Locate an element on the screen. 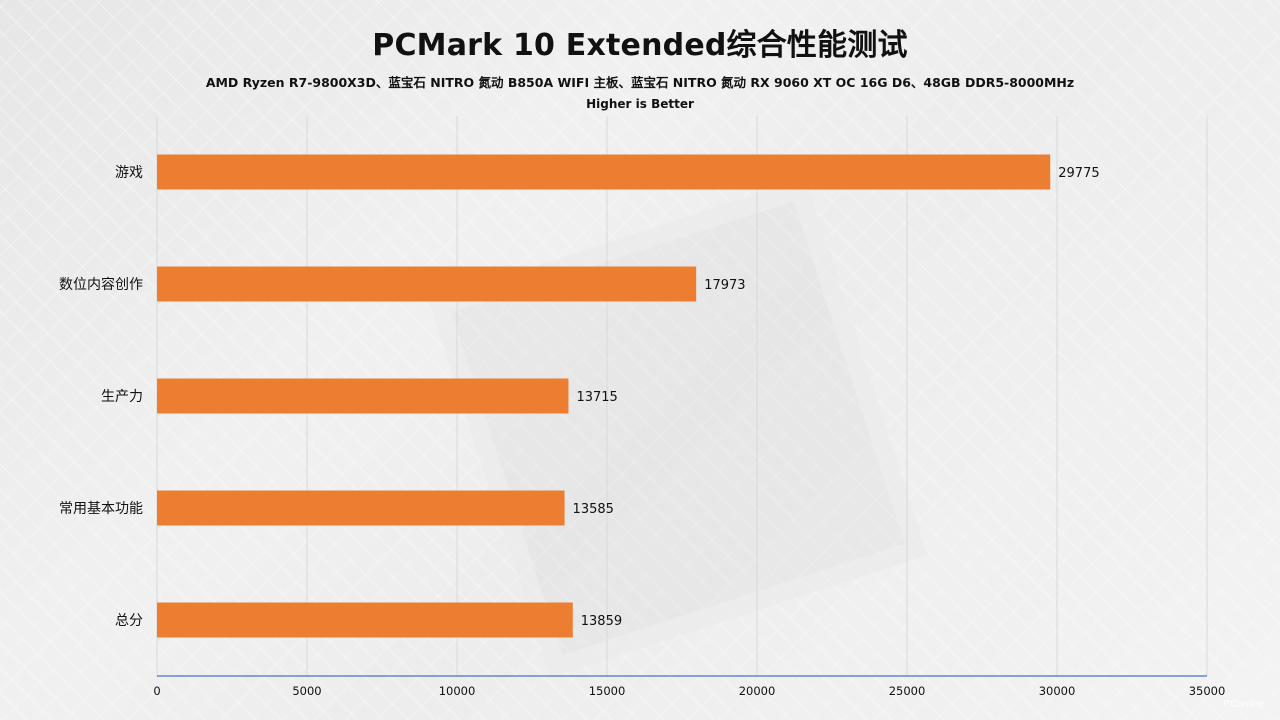 This screenshot has height=720, width=1280. value-label: 13859 is located at coordinates (601, 621).